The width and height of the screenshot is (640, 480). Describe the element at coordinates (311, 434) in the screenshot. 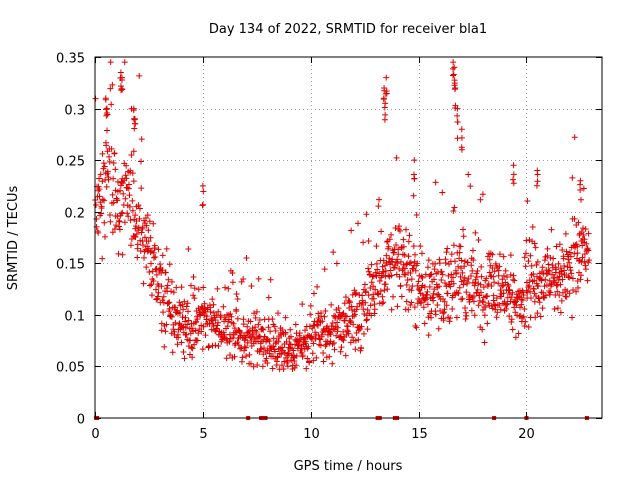

I see `x-tick-label: 10` at that location.